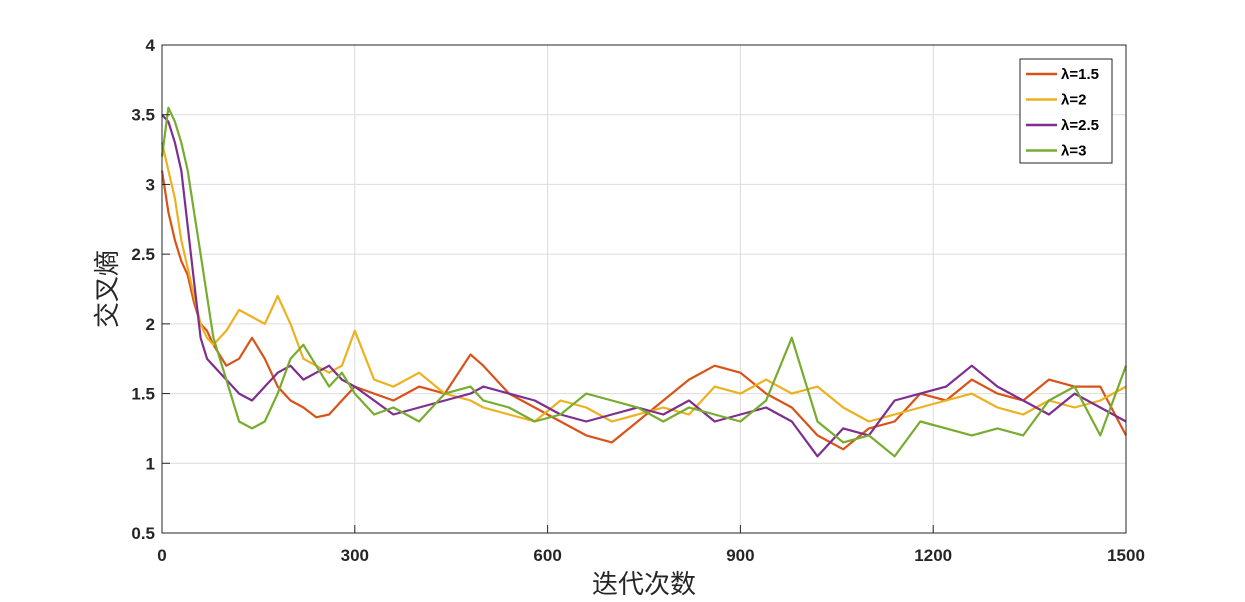  What do you see at coordinates (108, 289) in the screenshot?
I see `y-axis-title: 交叉熵` at bounding box center [108, 289].